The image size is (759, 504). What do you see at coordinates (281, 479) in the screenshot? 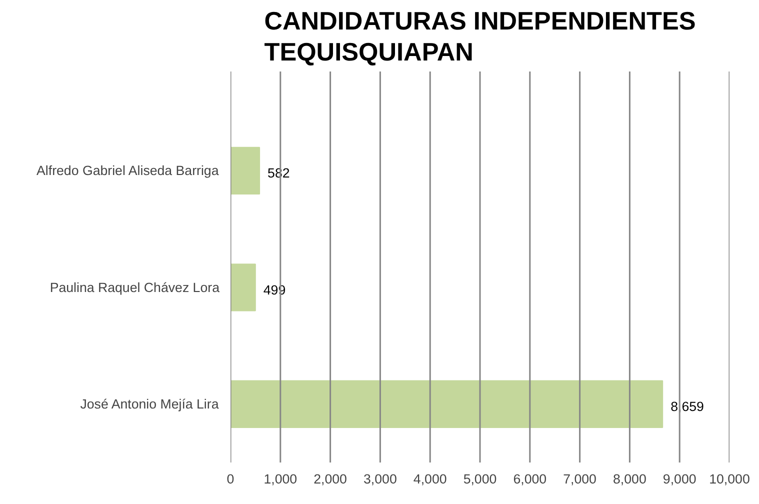
I see `x-tick-label: 1,000` at bounding box center [281, 479].